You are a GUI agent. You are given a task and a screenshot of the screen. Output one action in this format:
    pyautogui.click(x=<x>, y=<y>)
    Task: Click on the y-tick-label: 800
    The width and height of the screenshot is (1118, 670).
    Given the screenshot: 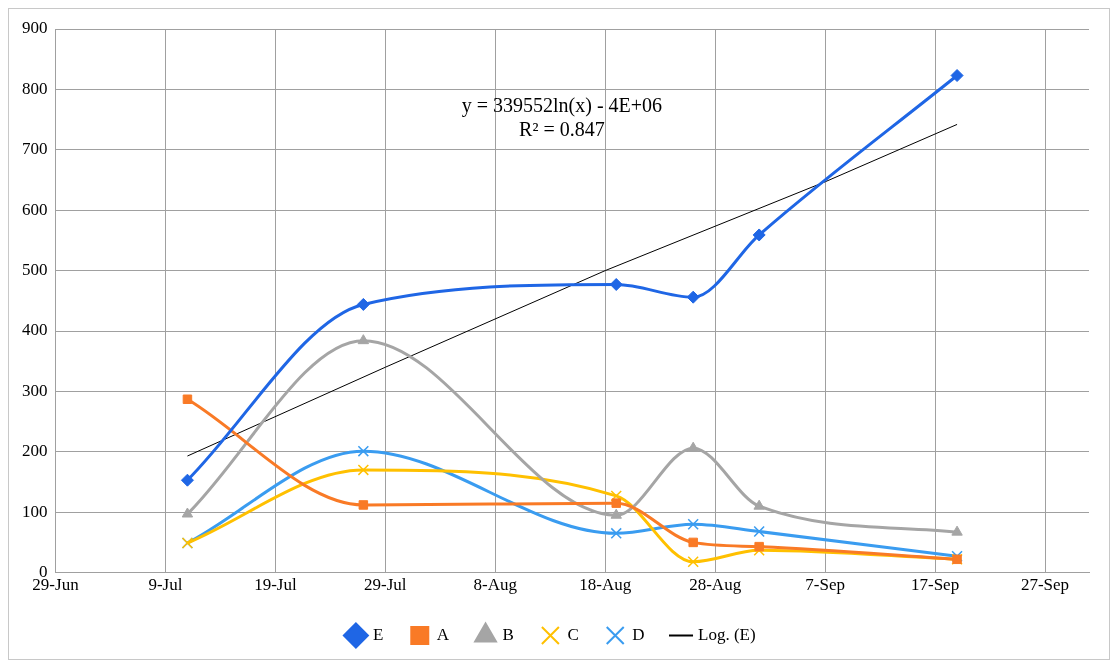 What is the action you would take?
    pyautogui.click(x=35, y=88)
    